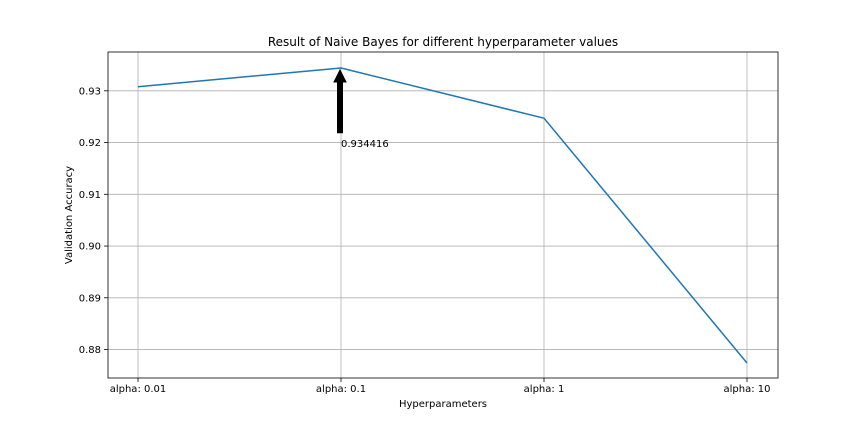  What do you see at coordinates (90, 247) in the screenshot?
I see `y-tick-label: 0.90` at bounding box center [90, 247].